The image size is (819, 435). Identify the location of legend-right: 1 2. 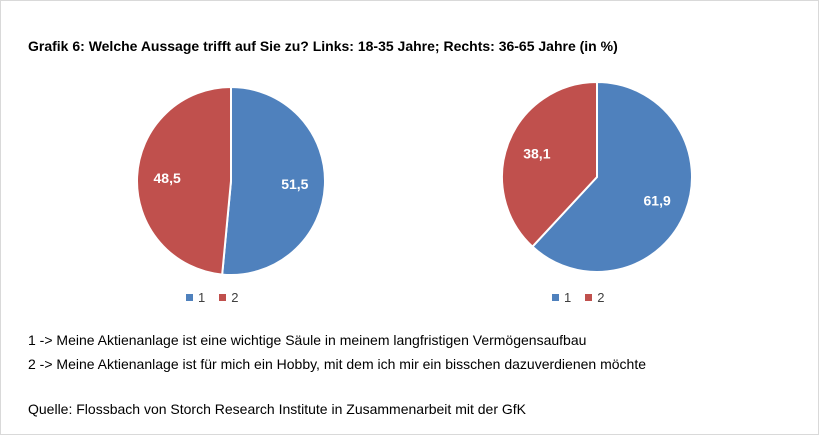
(582, 297).